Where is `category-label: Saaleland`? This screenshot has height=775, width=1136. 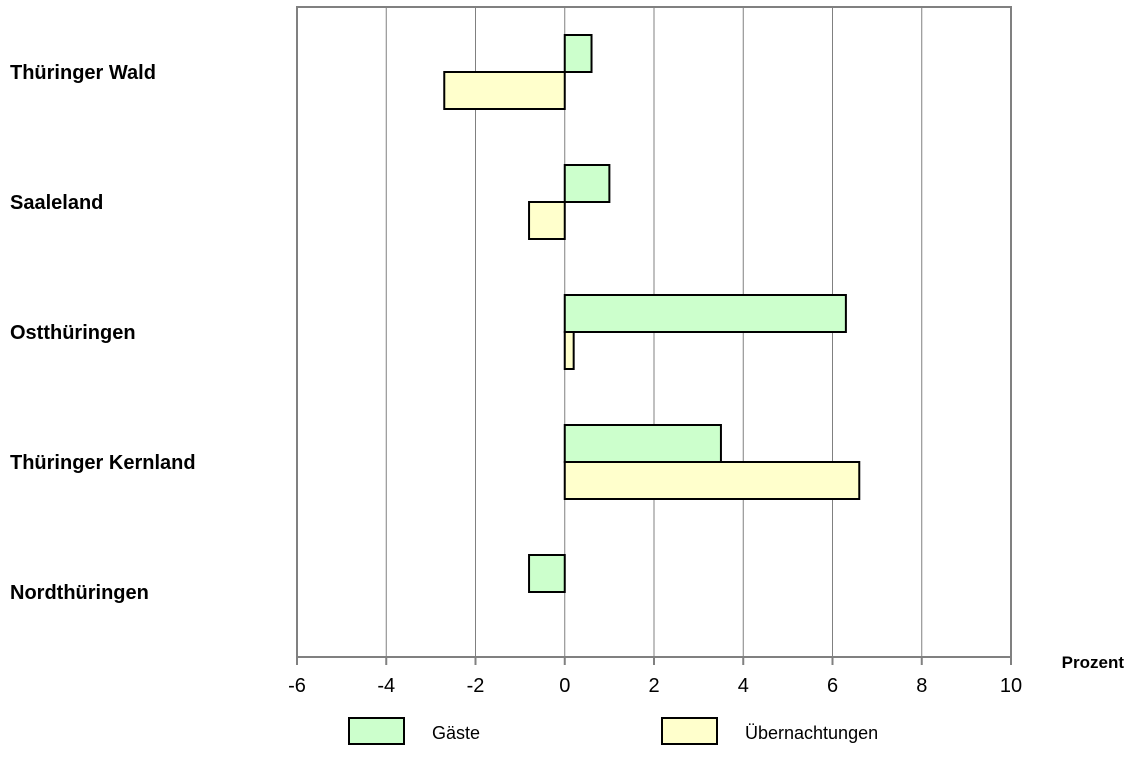
category-label: Saaleland is located at coordinates (56, 203).